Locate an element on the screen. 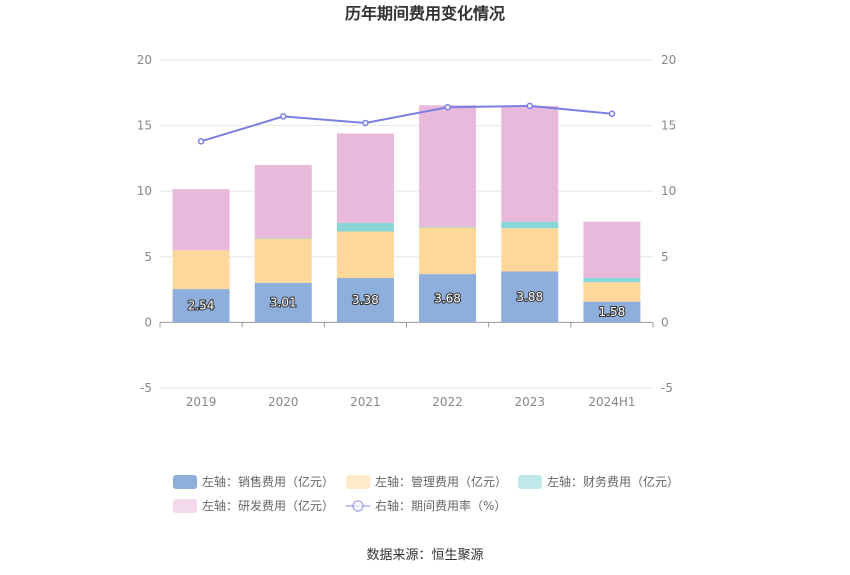  x-tick-label: 2020 is located at coordinates (283, 402).